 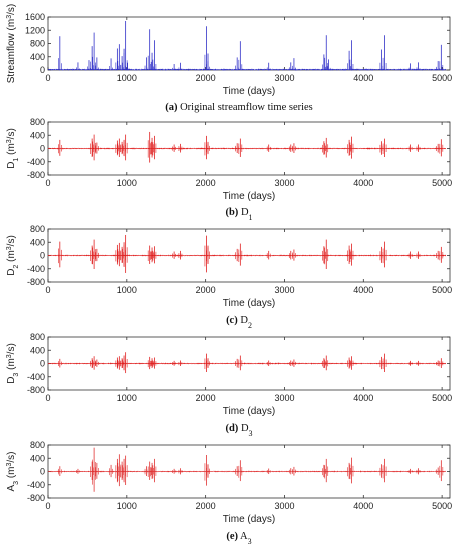 What do you see at coordinates (37, 458) in the screenshot?
I see `y-tick-label: 400` at bounding box center [37, 458].